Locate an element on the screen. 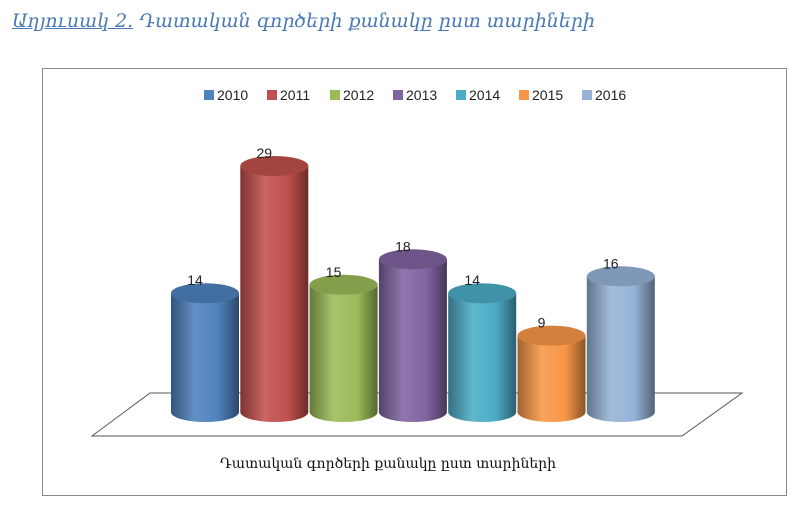  bar-top-2013 is located at coordinates (412, 259).